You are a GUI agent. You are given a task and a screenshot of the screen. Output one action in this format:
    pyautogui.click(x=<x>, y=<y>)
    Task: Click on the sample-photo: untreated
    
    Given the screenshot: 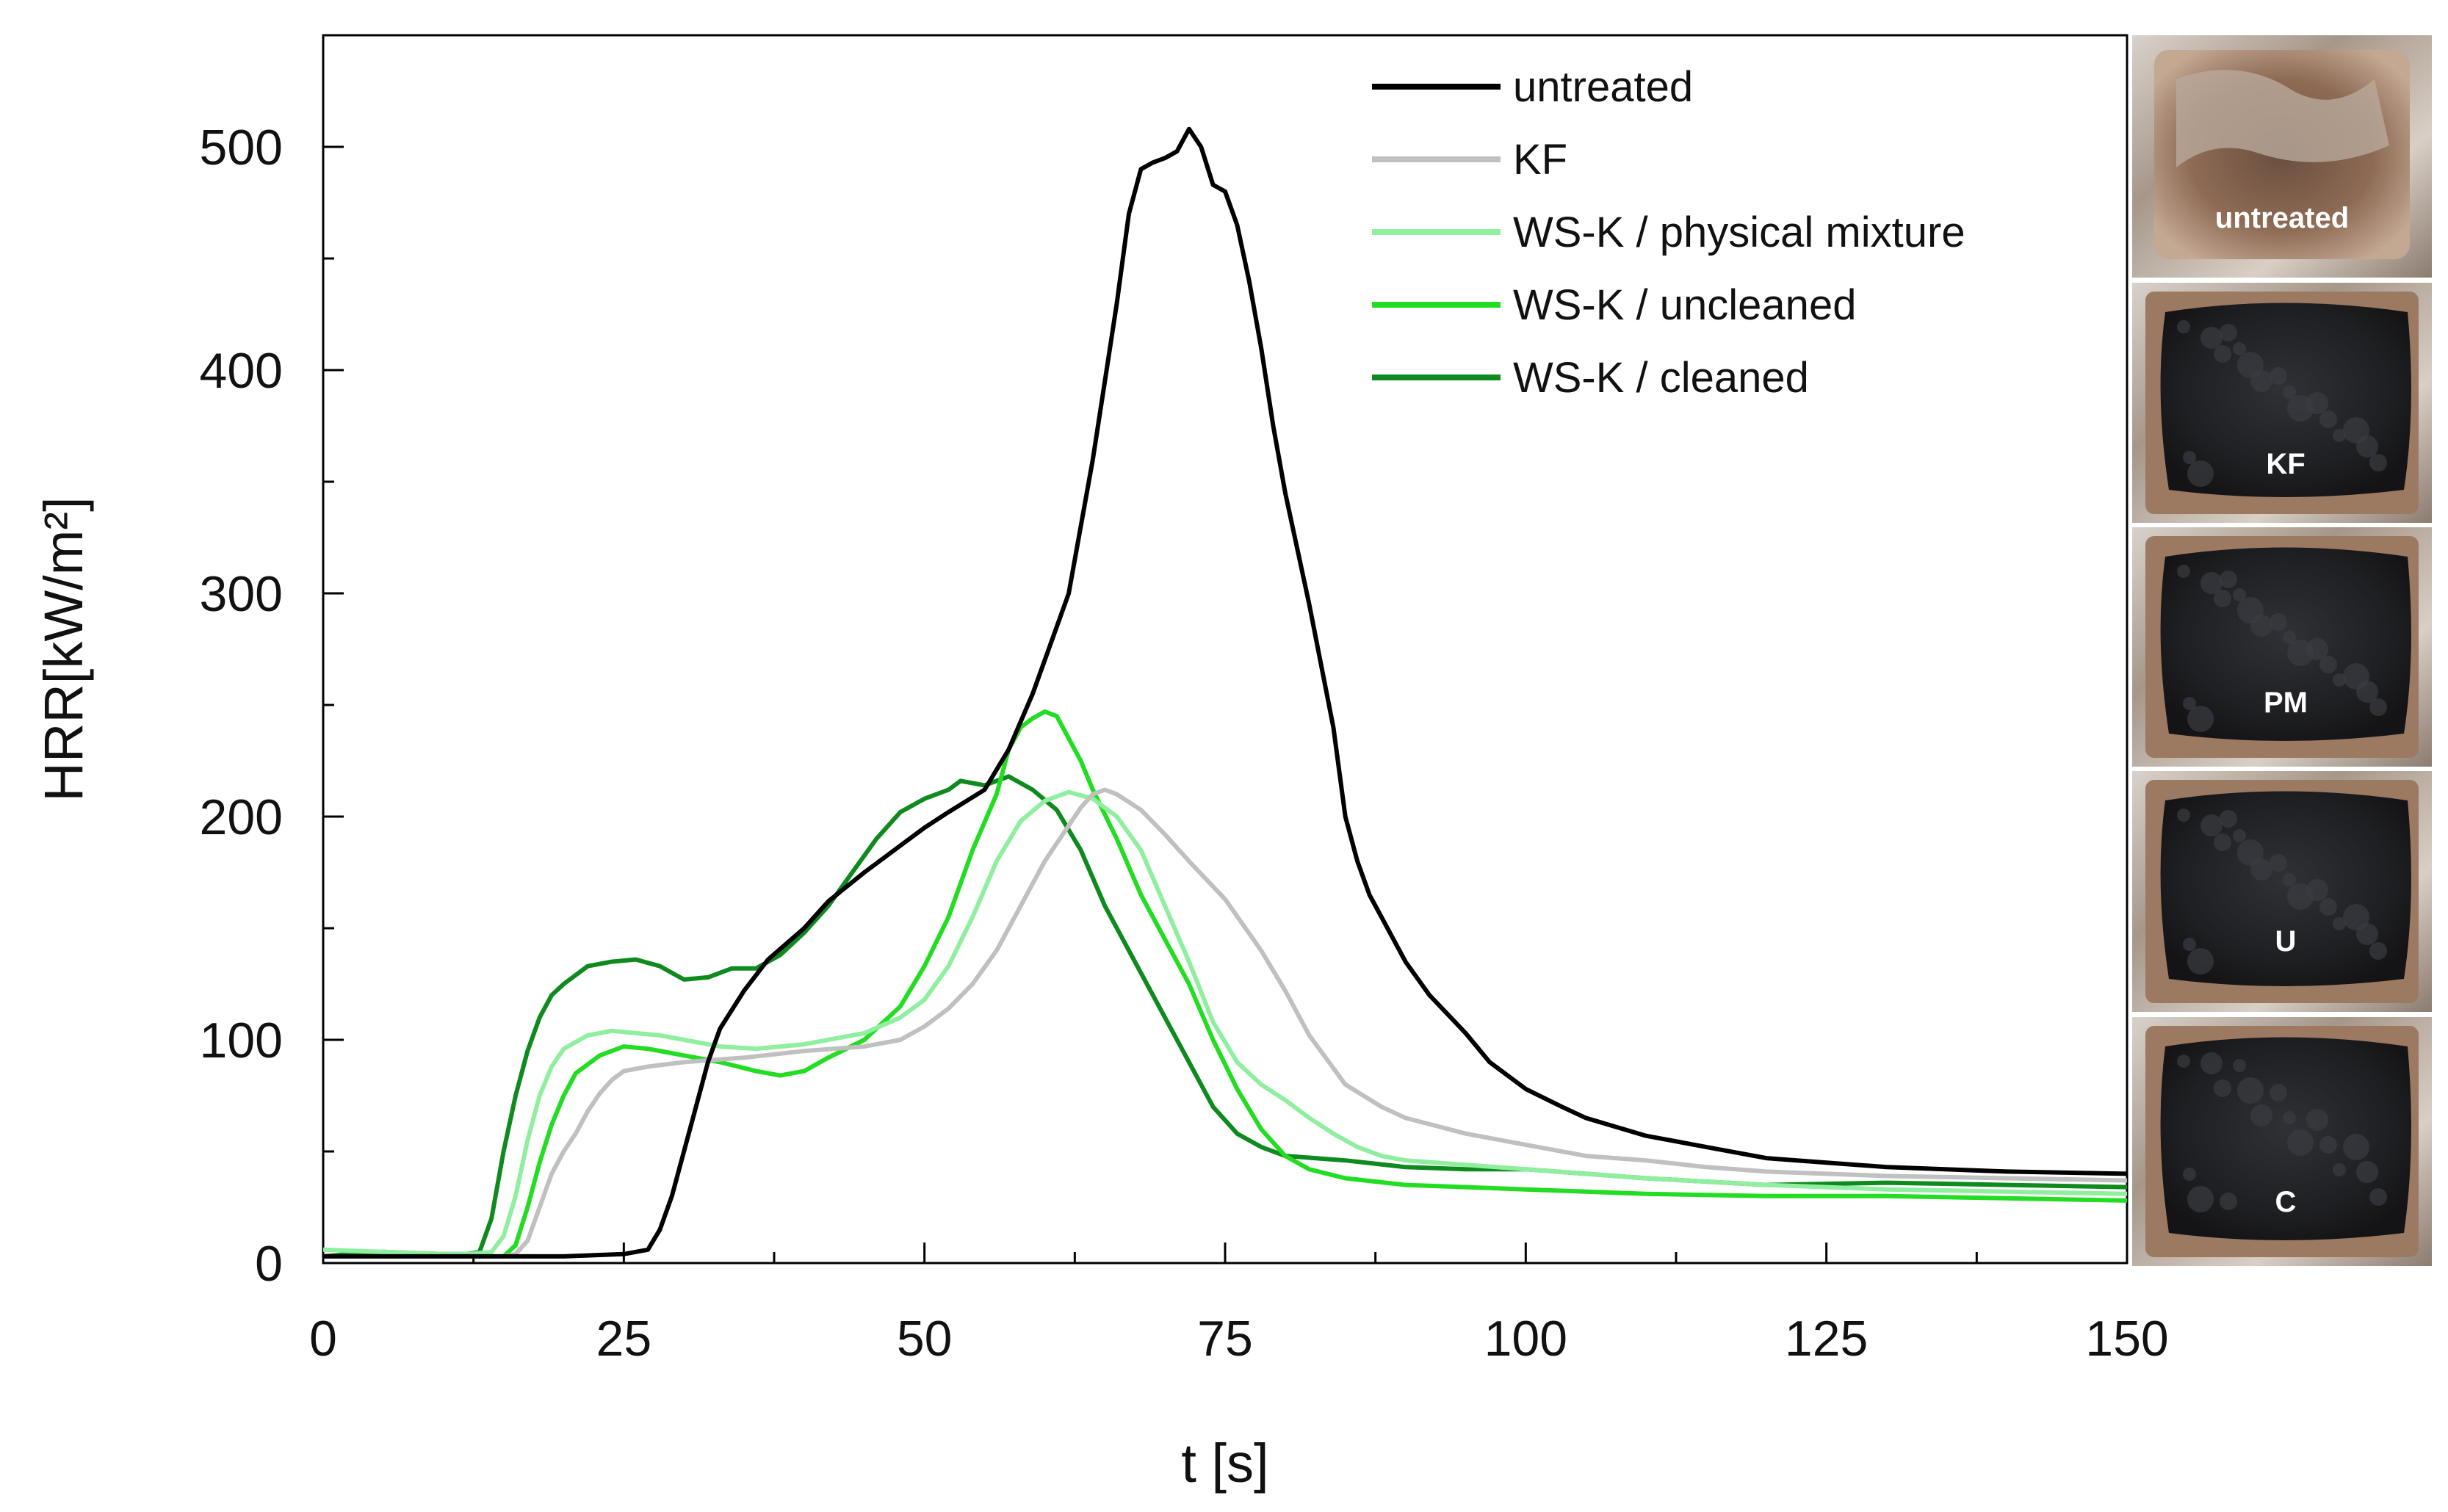 What is the action you would take?
    pyautogui.click(x=2282, y=156)
    